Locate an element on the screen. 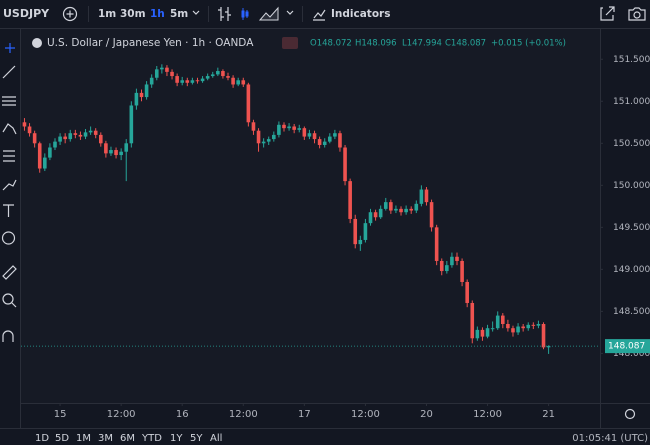  y-tick-label: 149.500 is located at coordinates (631, 228).